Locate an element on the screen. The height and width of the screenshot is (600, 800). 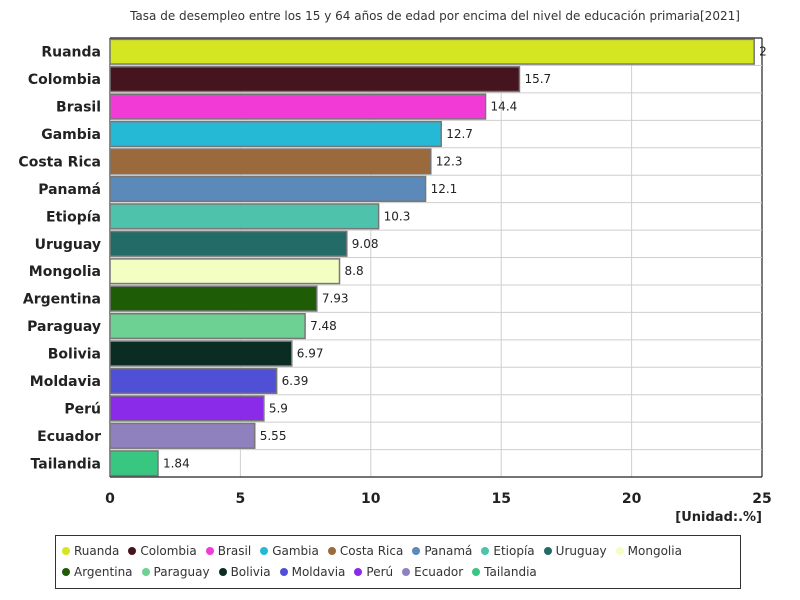
value-label: 9.08 is located at coordinates (365, 244).